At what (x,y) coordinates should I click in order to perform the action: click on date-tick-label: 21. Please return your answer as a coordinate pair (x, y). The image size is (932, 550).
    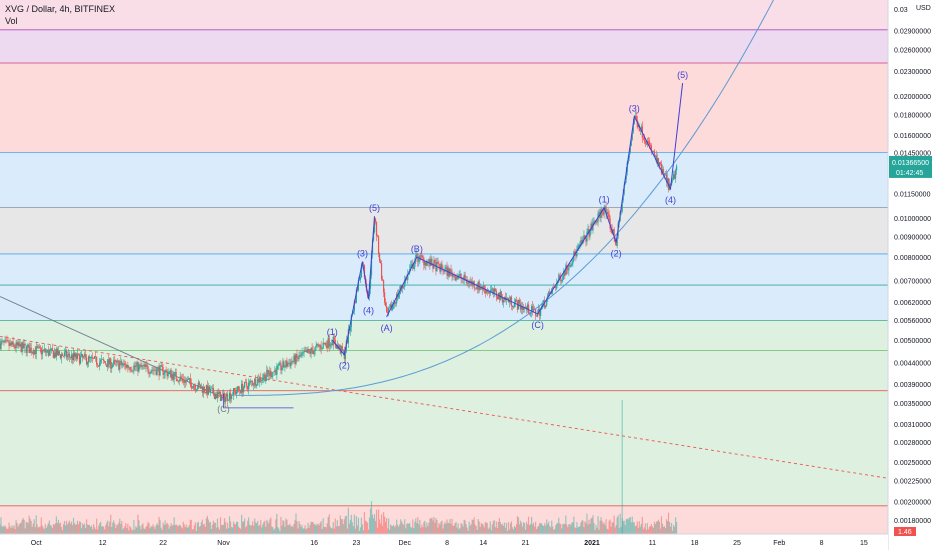
    Looking at the image, I should click on (526, 543).